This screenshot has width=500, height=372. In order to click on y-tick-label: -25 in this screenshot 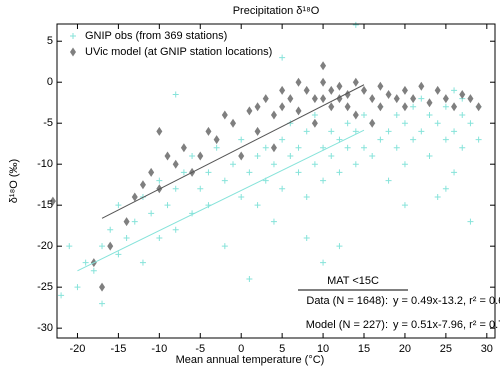, I will do `click(45, 287)`.